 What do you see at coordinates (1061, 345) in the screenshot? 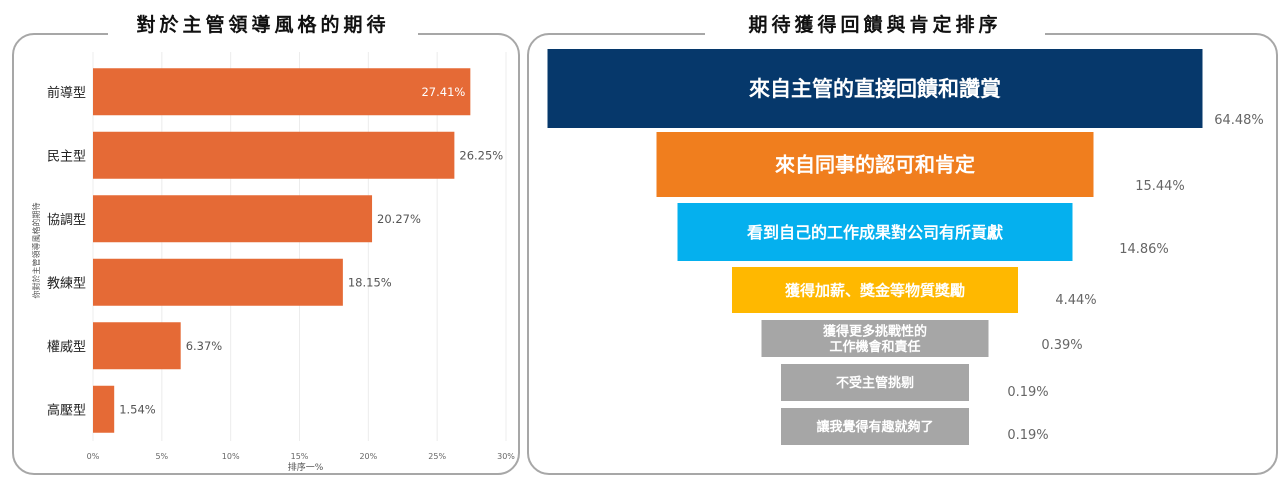
I see `funnel-value-label: 0.39%` at bounding box center [1061, 345].